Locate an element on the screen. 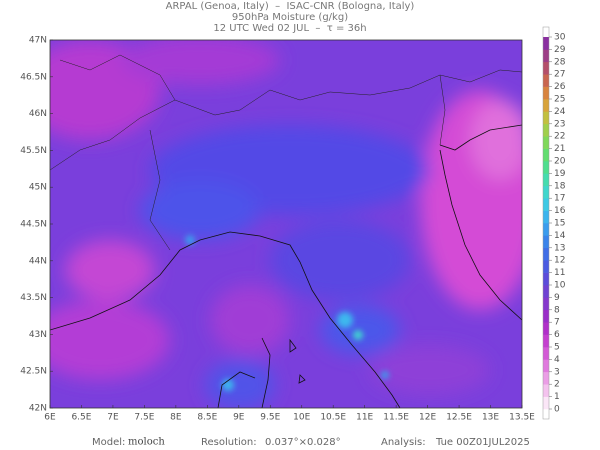  colorbar-label: 0 is located at coordinates (557, 410).